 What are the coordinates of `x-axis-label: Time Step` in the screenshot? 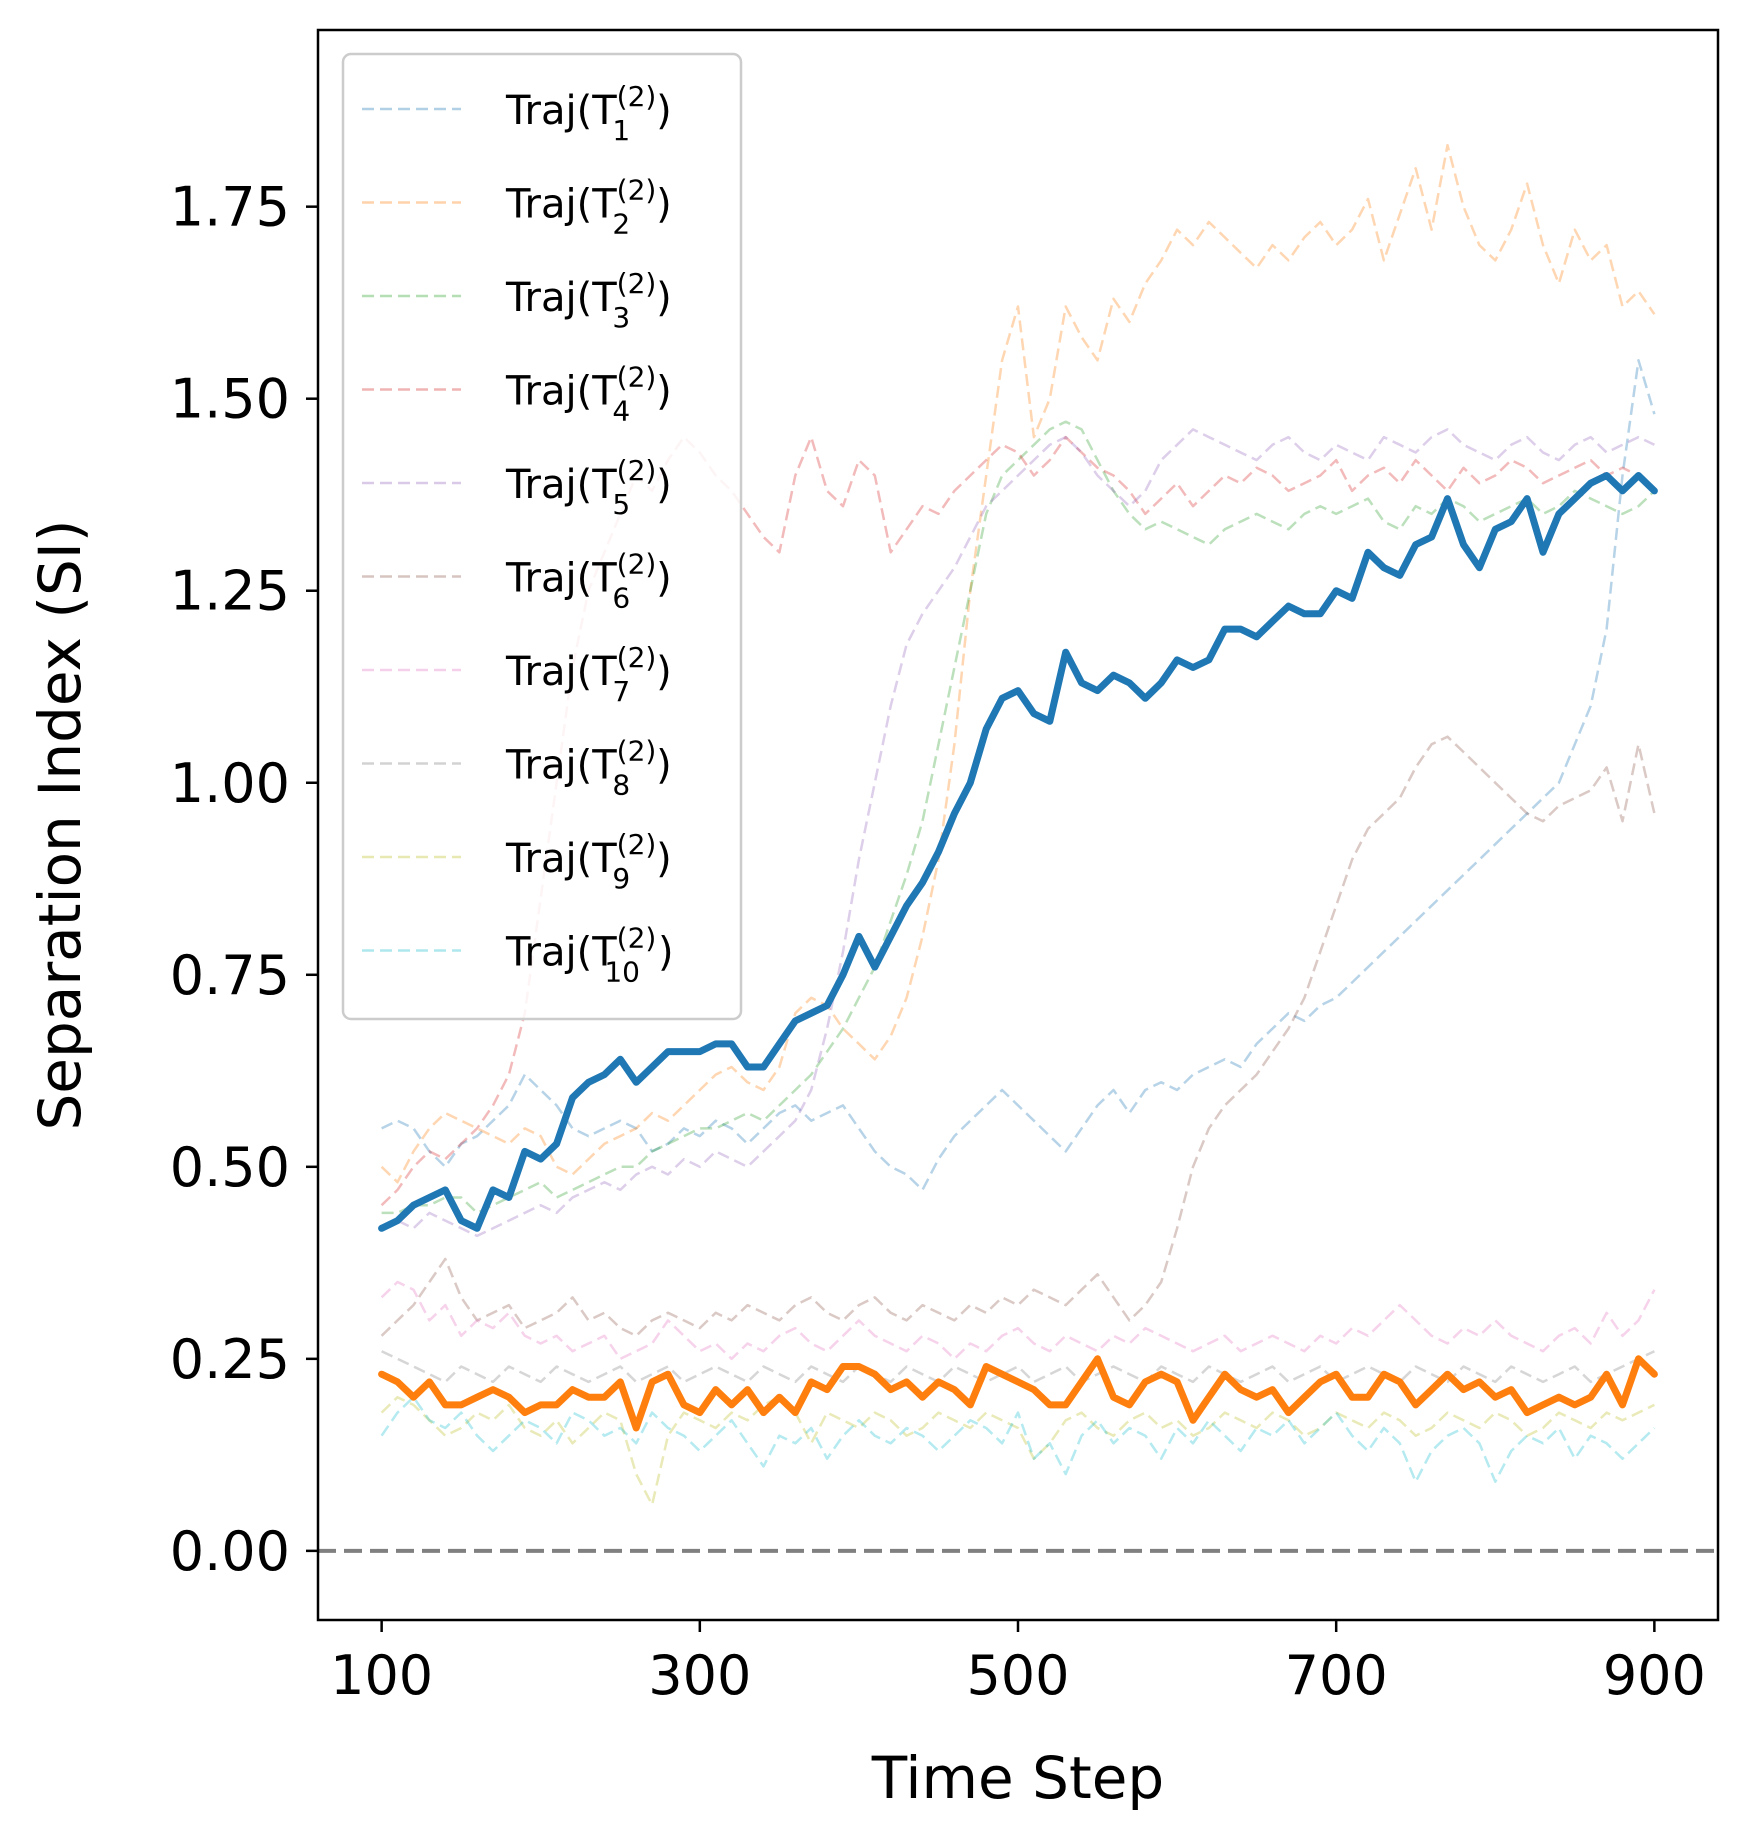 It's located at (1017, 1778).